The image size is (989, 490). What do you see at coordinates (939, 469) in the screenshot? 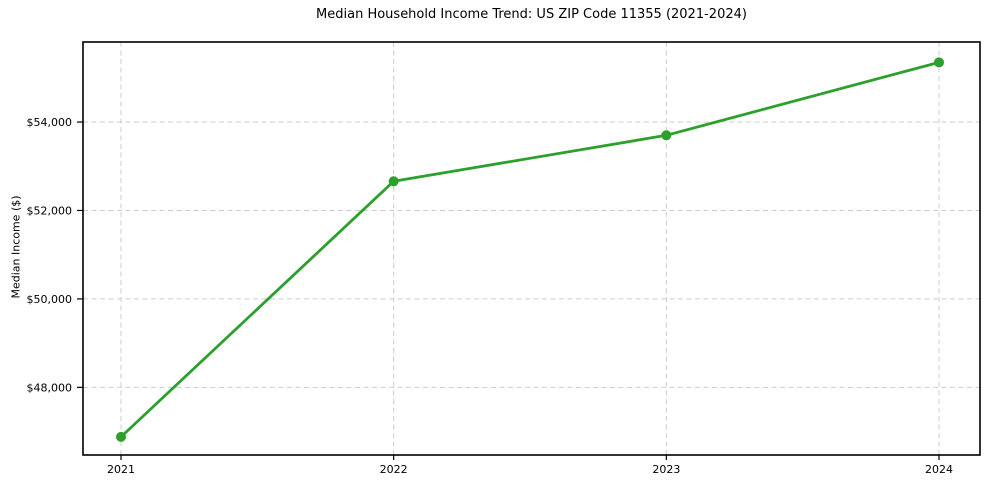
I see `x-tick-label: 2024` at bounding box center [939, 469].